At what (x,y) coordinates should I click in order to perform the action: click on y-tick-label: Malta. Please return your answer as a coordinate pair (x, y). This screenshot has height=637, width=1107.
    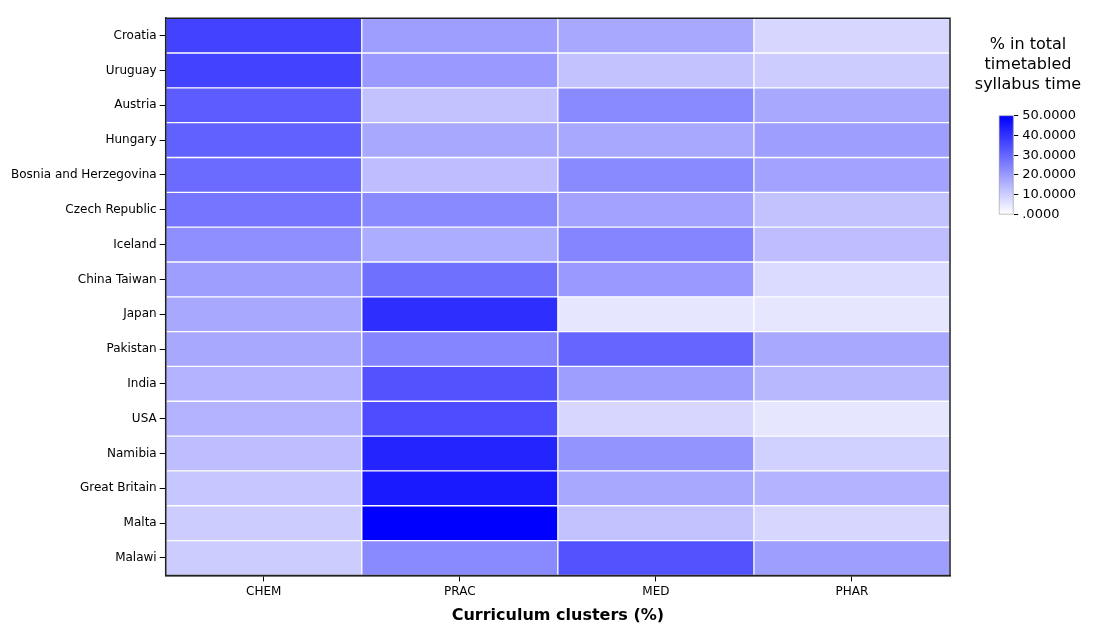
    Looking at the image, I should click on (140, 522).